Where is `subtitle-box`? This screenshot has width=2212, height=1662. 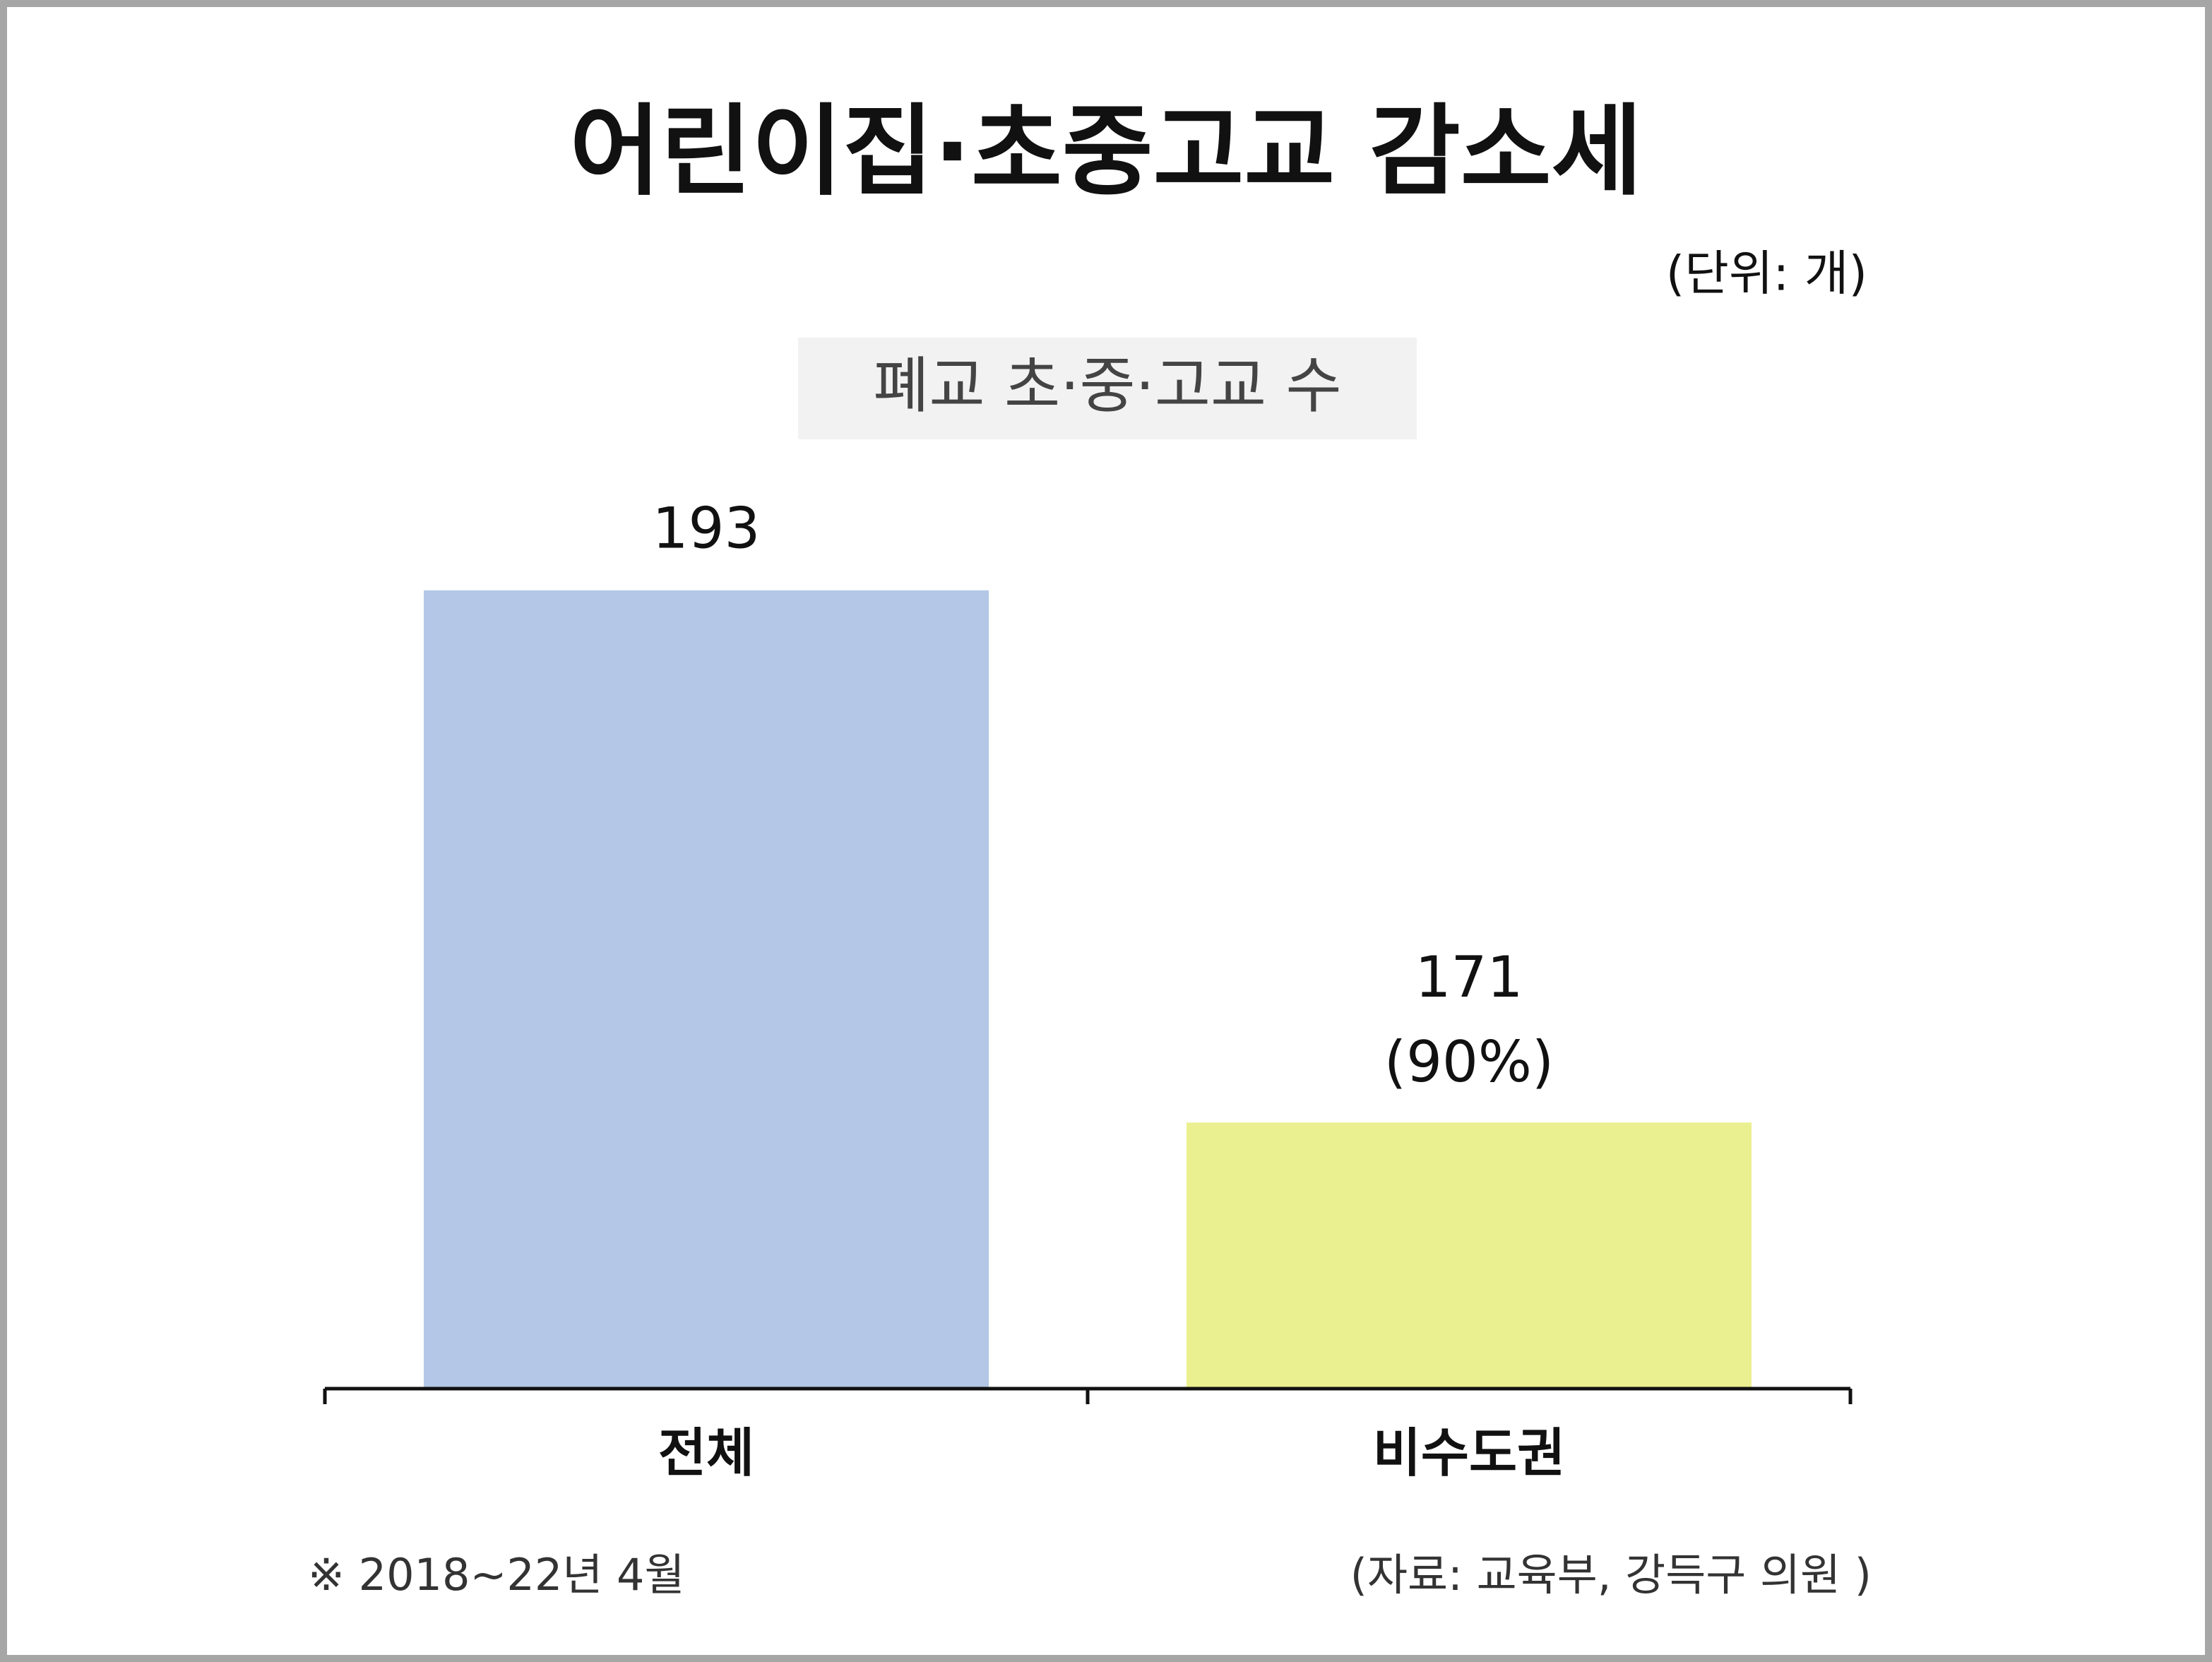
subtitle-box is located at coordinates (1107, 389).